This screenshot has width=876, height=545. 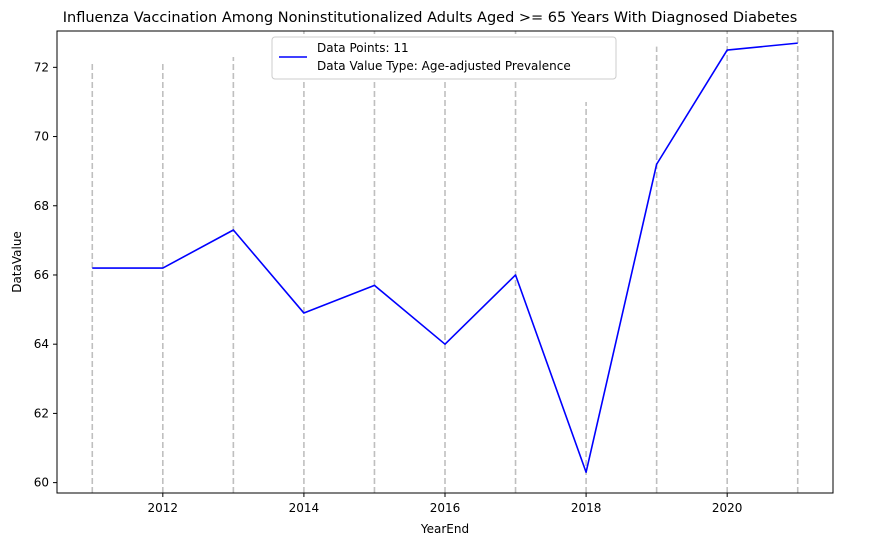 I want to click on y-tick-label: 68, so click(x=41, y=206).